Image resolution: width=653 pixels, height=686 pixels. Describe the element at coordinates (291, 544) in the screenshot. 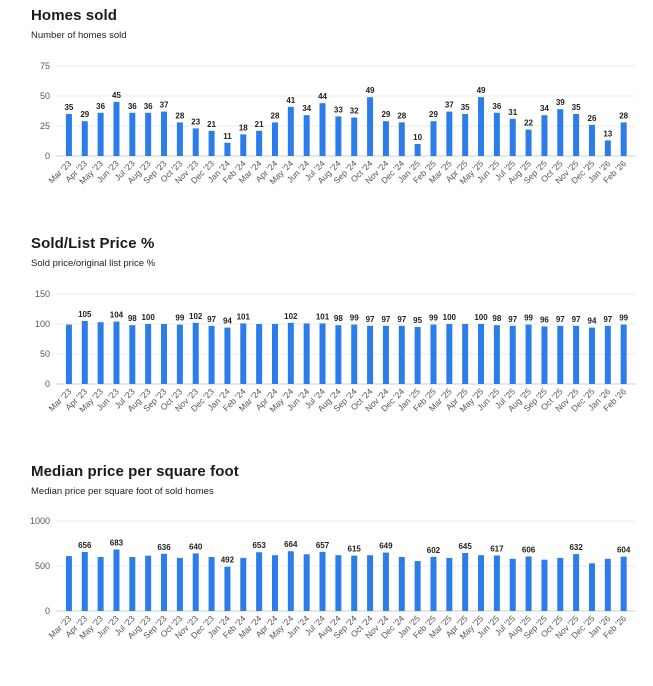

I see `data-label: 664` at that location.